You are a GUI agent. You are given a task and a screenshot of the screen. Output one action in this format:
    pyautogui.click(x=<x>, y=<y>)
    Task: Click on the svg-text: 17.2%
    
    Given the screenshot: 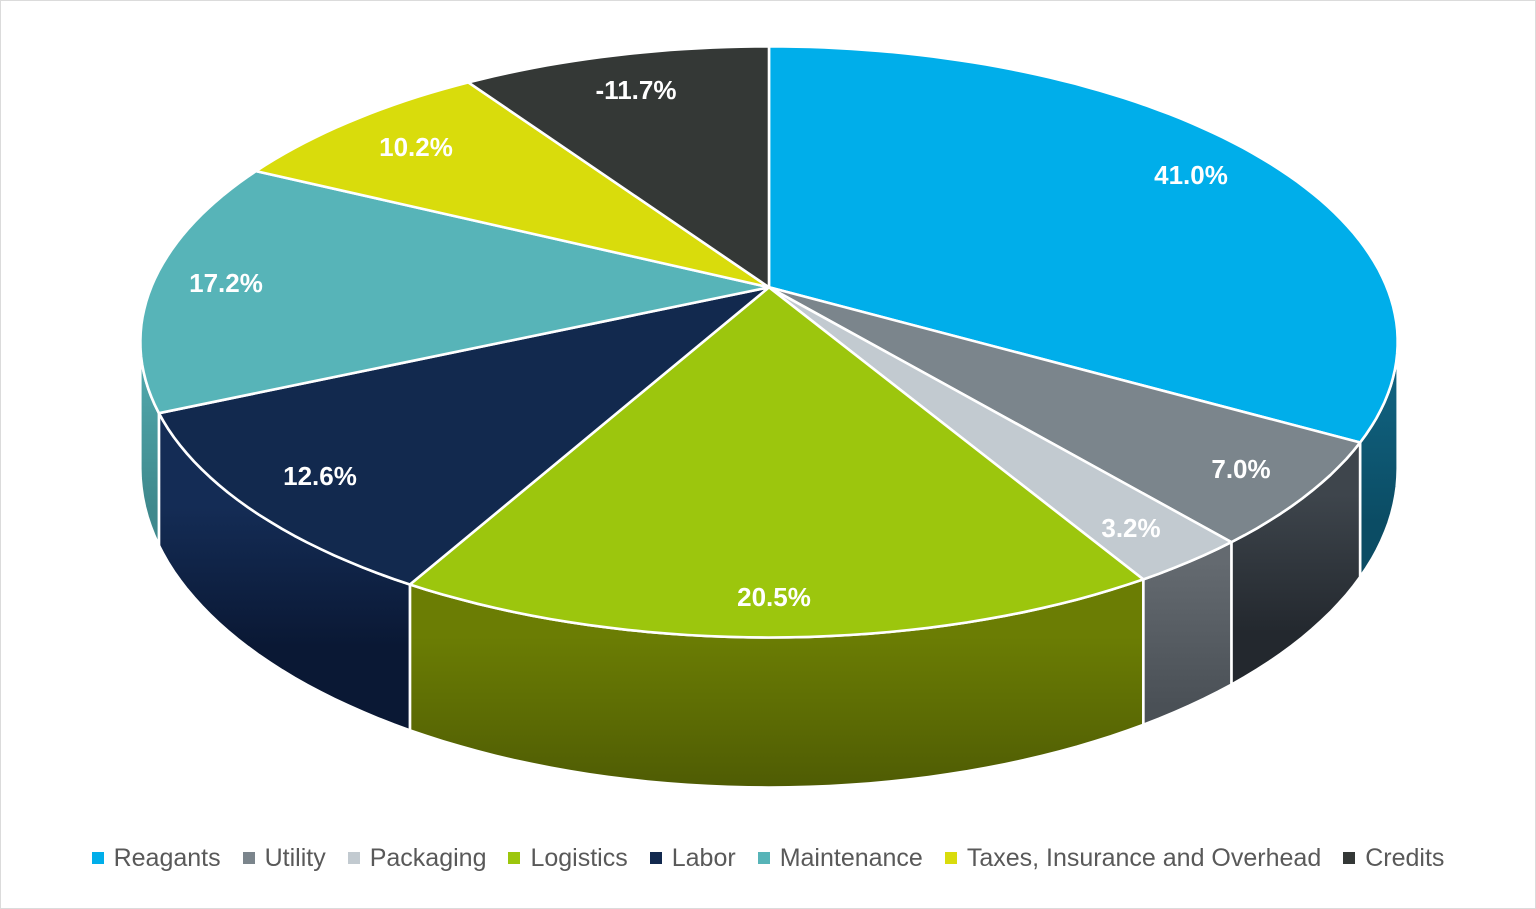 What is the action you would take?
    pyautogui.click(x=226, y=283)
    